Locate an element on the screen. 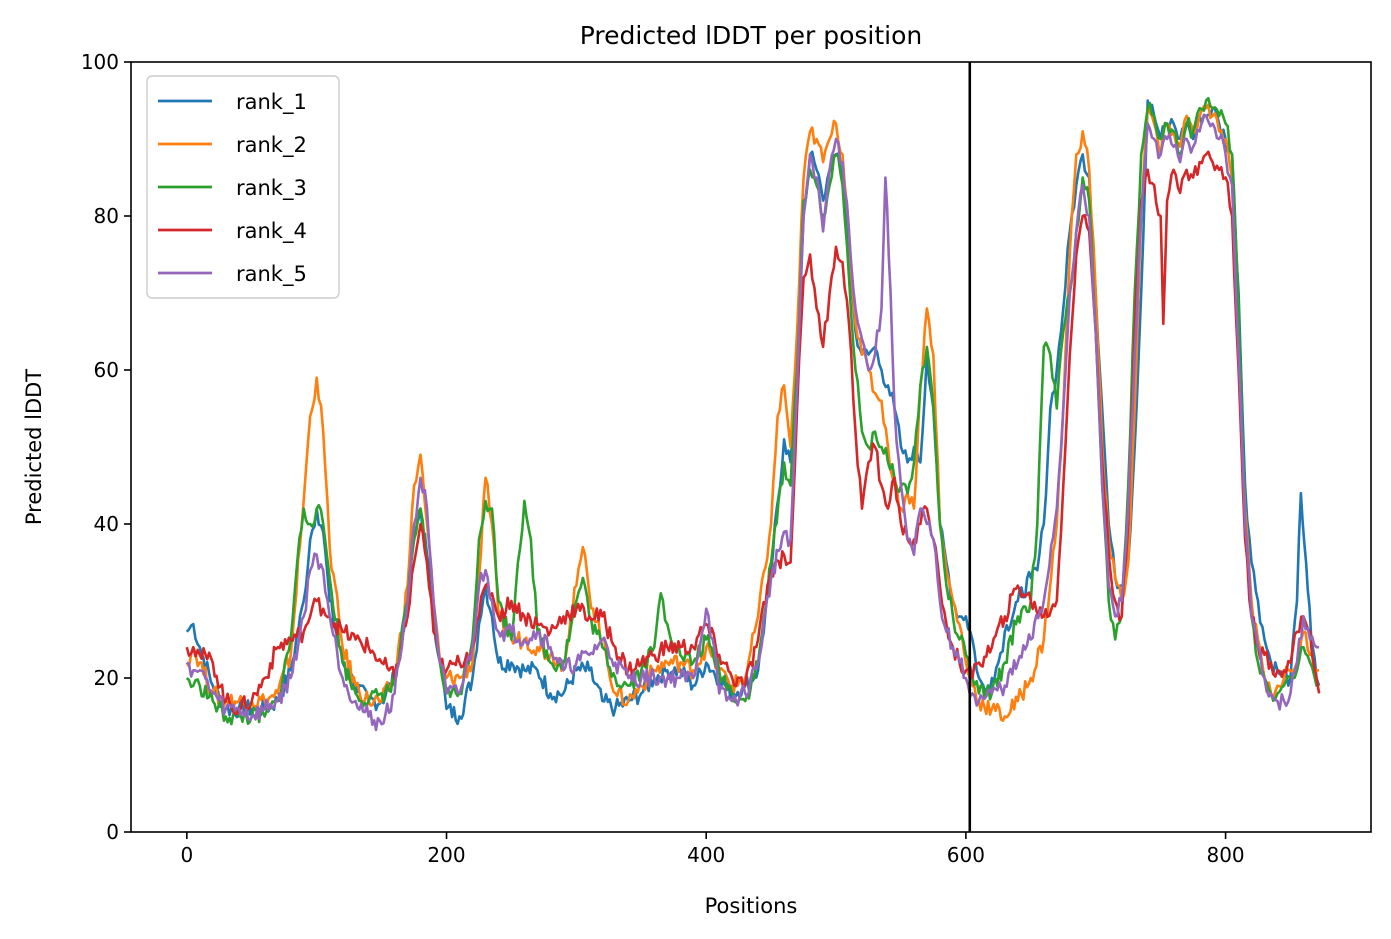  legend-box is located at coordinates (243, 187).